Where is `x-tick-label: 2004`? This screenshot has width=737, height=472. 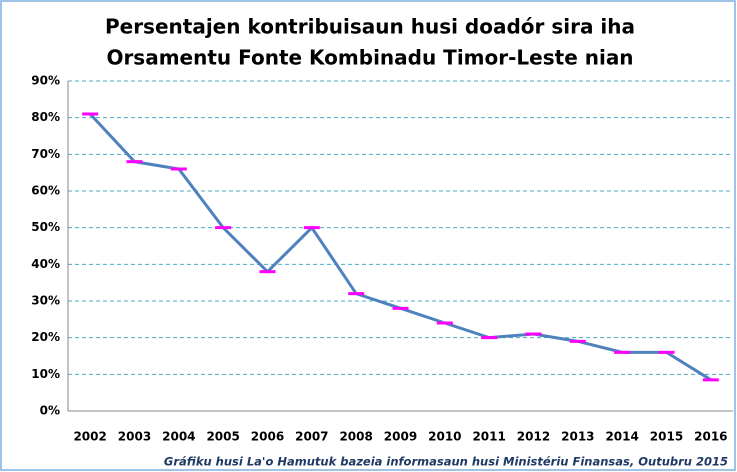 x-tick-label: 2004 is located at coordinates (178, 437).